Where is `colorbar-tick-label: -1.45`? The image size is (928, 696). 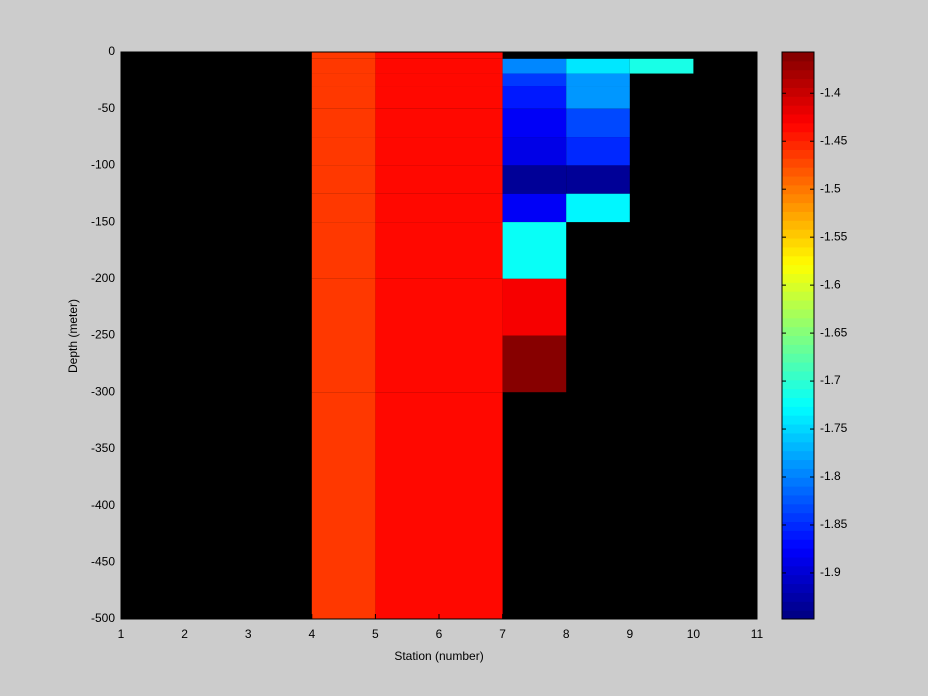
colorbar-tick-label: -1.45 is located at coordinates (834, 140).